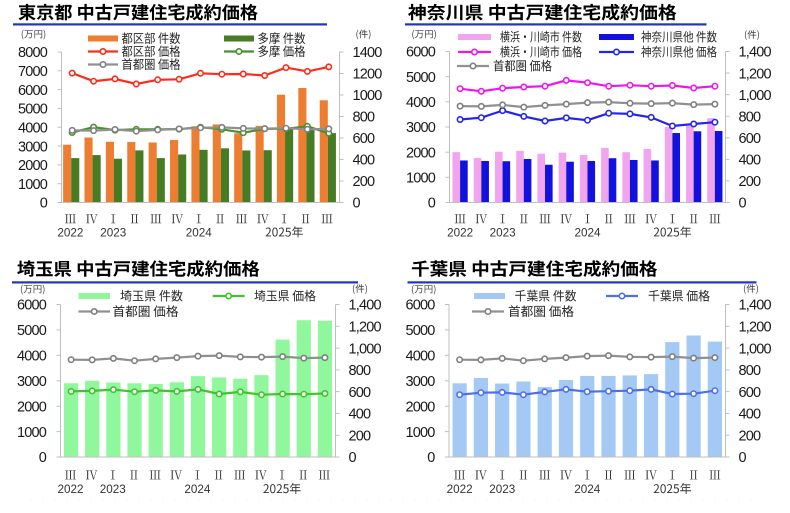 This screenshot has height=513, width=790. Describe the element at coordinates (33, 72) in the screenshot. I see `svg-text: 7000` at that location.